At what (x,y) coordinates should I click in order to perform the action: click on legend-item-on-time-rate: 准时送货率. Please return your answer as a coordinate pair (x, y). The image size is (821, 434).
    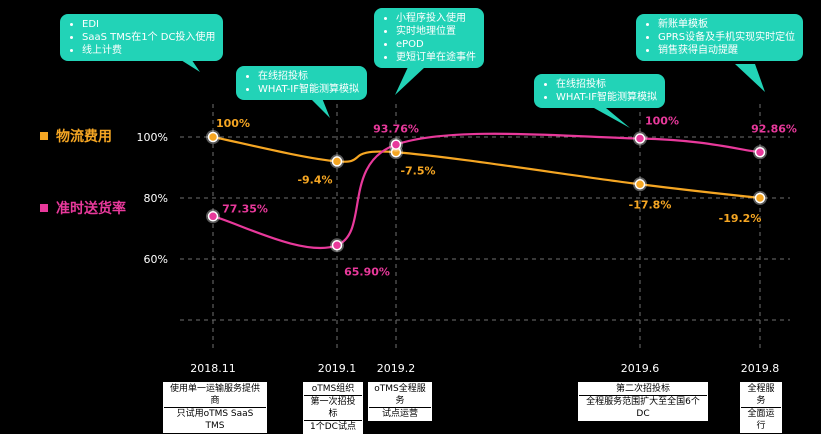
    Looking at the image, I should click on (83, 208).